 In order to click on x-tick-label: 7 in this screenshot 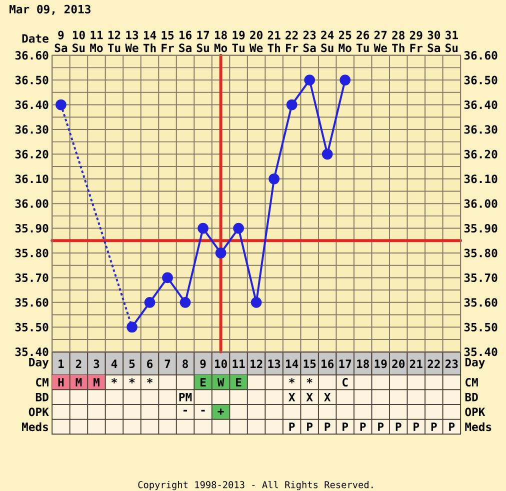, I will do `click(167, 364)`.